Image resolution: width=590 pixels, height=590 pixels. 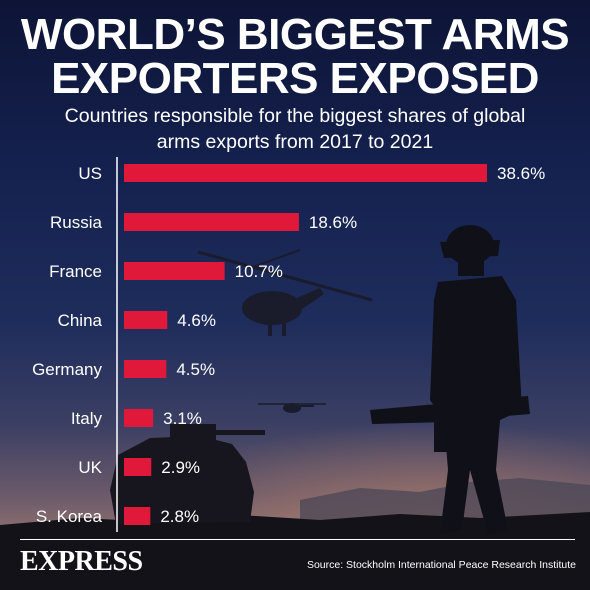 I want to click on category-label: Russia, so click(x=76, y=222).